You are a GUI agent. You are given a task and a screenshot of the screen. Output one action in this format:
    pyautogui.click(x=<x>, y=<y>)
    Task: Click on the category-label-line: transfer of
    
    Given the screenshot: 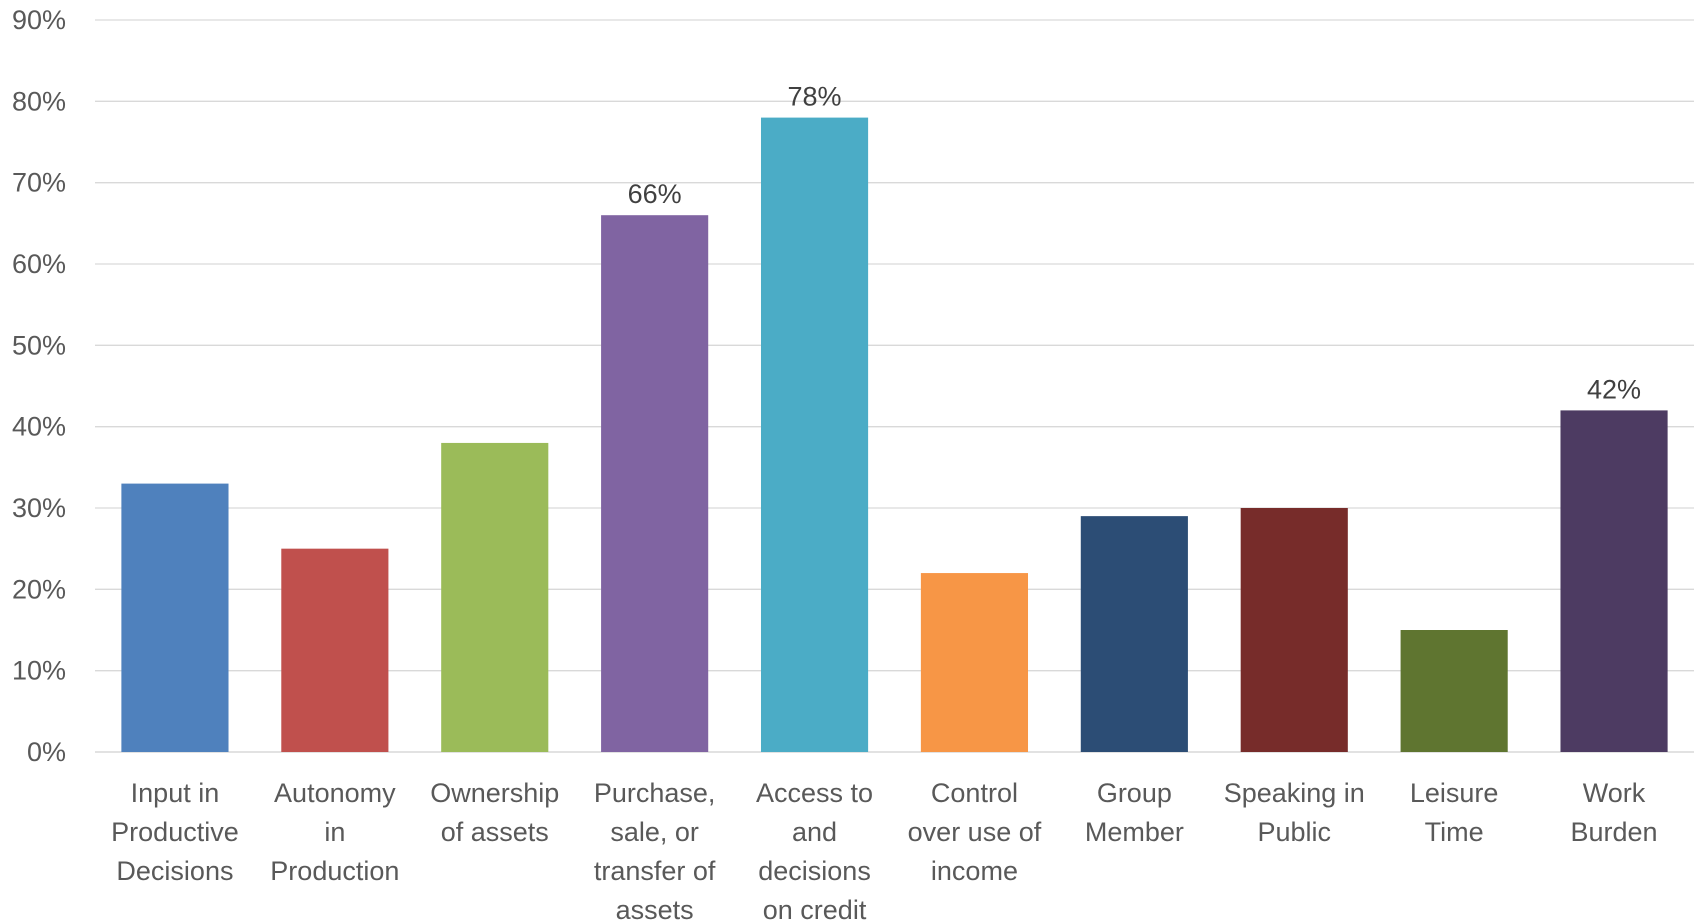 What is the action you would take?
    pyautogui.click(x=655, y=871)
    